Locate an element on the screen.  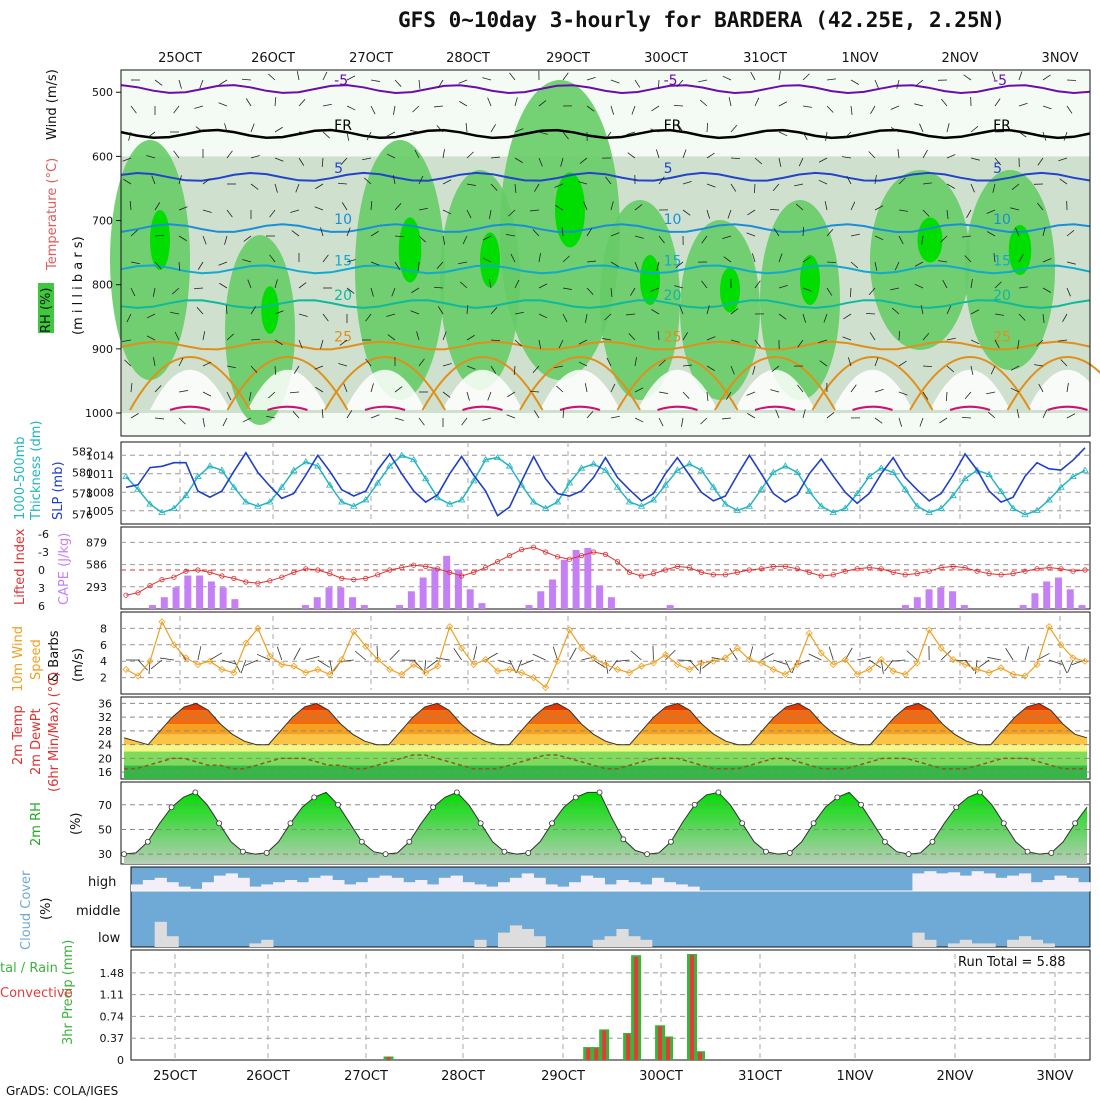
wind-unit-label: (m/s) is located at coordinates (78, 665).